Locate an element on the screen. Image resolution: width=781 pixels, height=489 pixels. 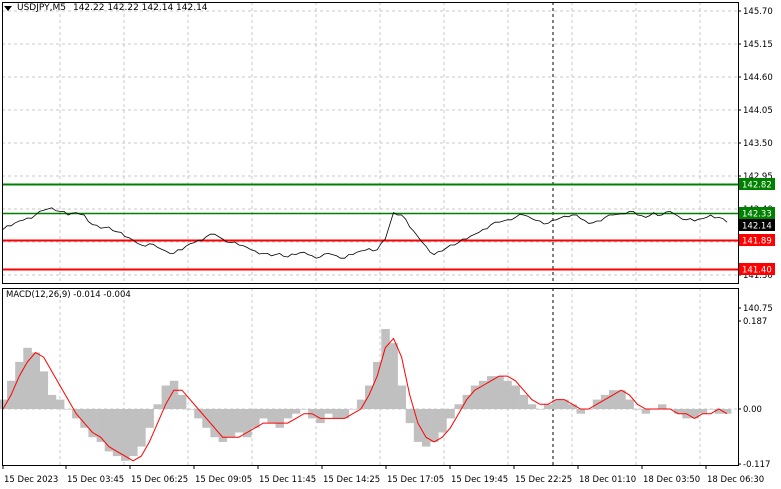
price-line-series is located at coordinates (365, 233).